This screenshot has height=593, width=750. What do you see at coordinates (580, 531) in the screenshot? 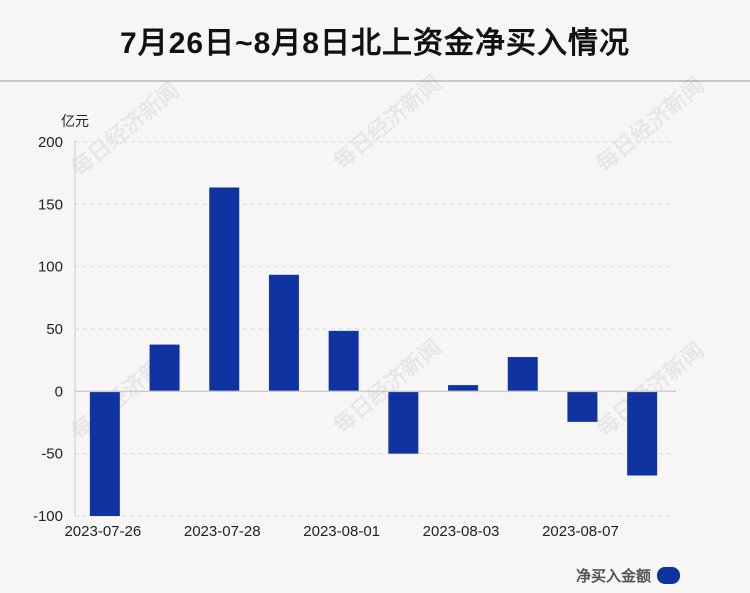
I see `x-tick-label: 2023-08-07` at bounding box center [580, 531].